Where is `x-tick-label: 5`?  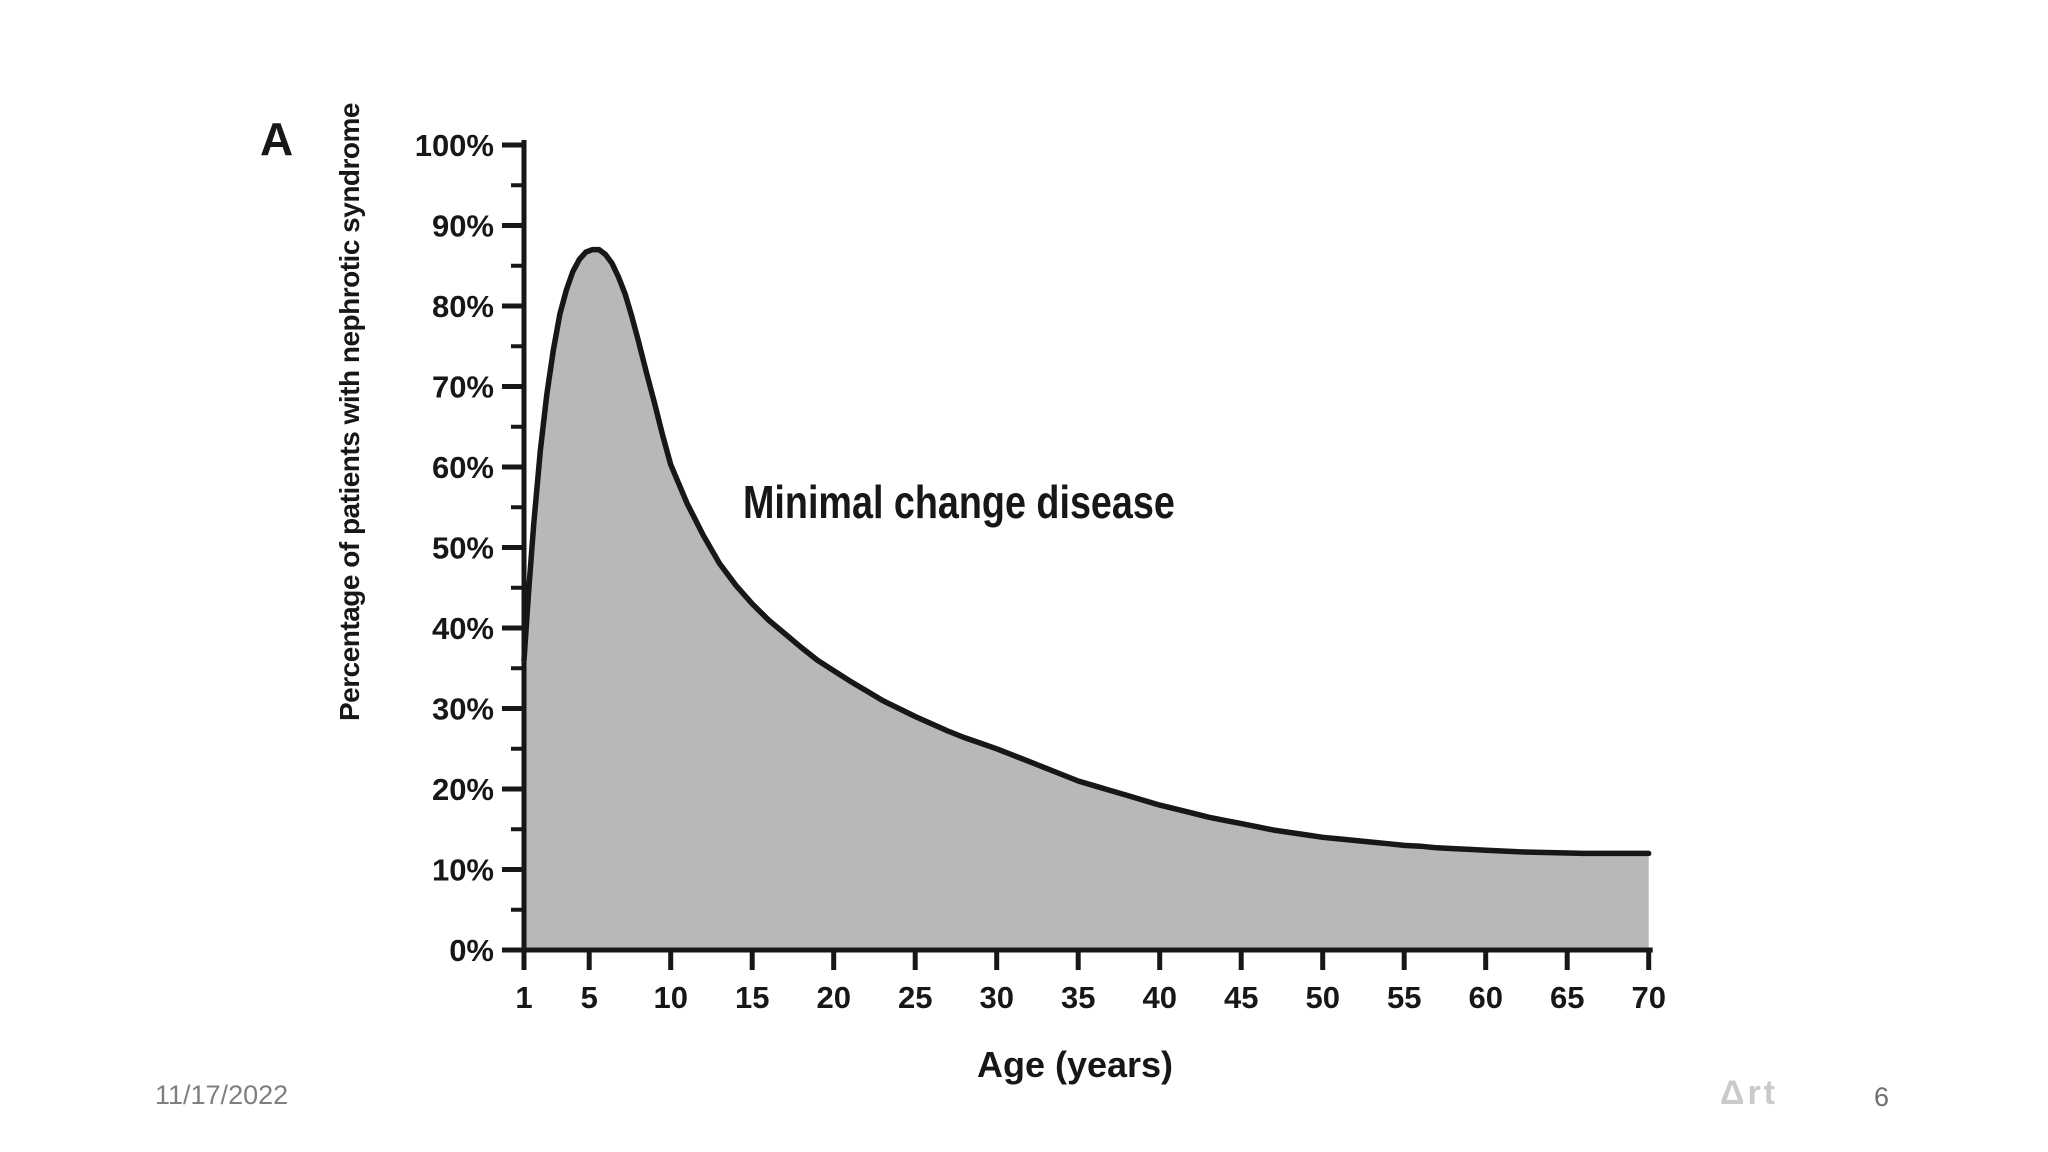
x-tick-label: 5 is located at coordinates (589, 997).